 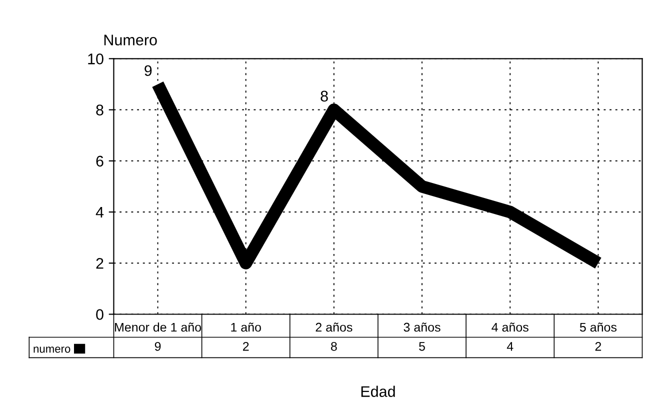 I want to click on x-tick-label: 2 años, so click(x=334, y=327).